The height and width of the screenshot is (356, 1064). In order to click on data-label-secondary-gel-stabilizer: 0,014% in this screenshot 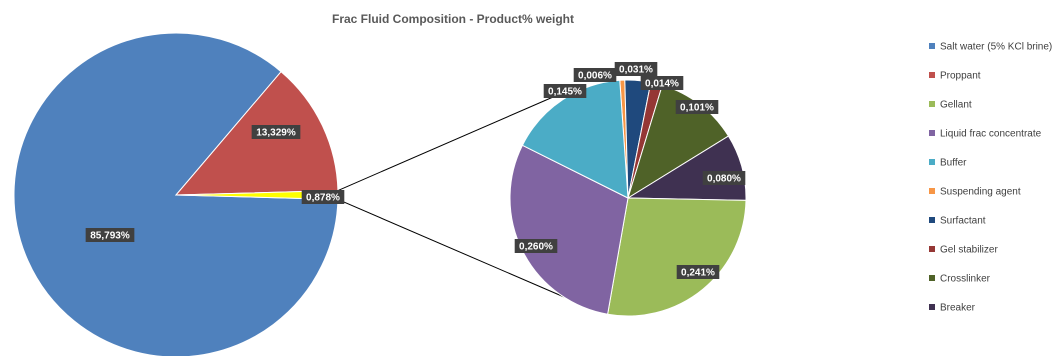, I will do `click(662, 84)`.